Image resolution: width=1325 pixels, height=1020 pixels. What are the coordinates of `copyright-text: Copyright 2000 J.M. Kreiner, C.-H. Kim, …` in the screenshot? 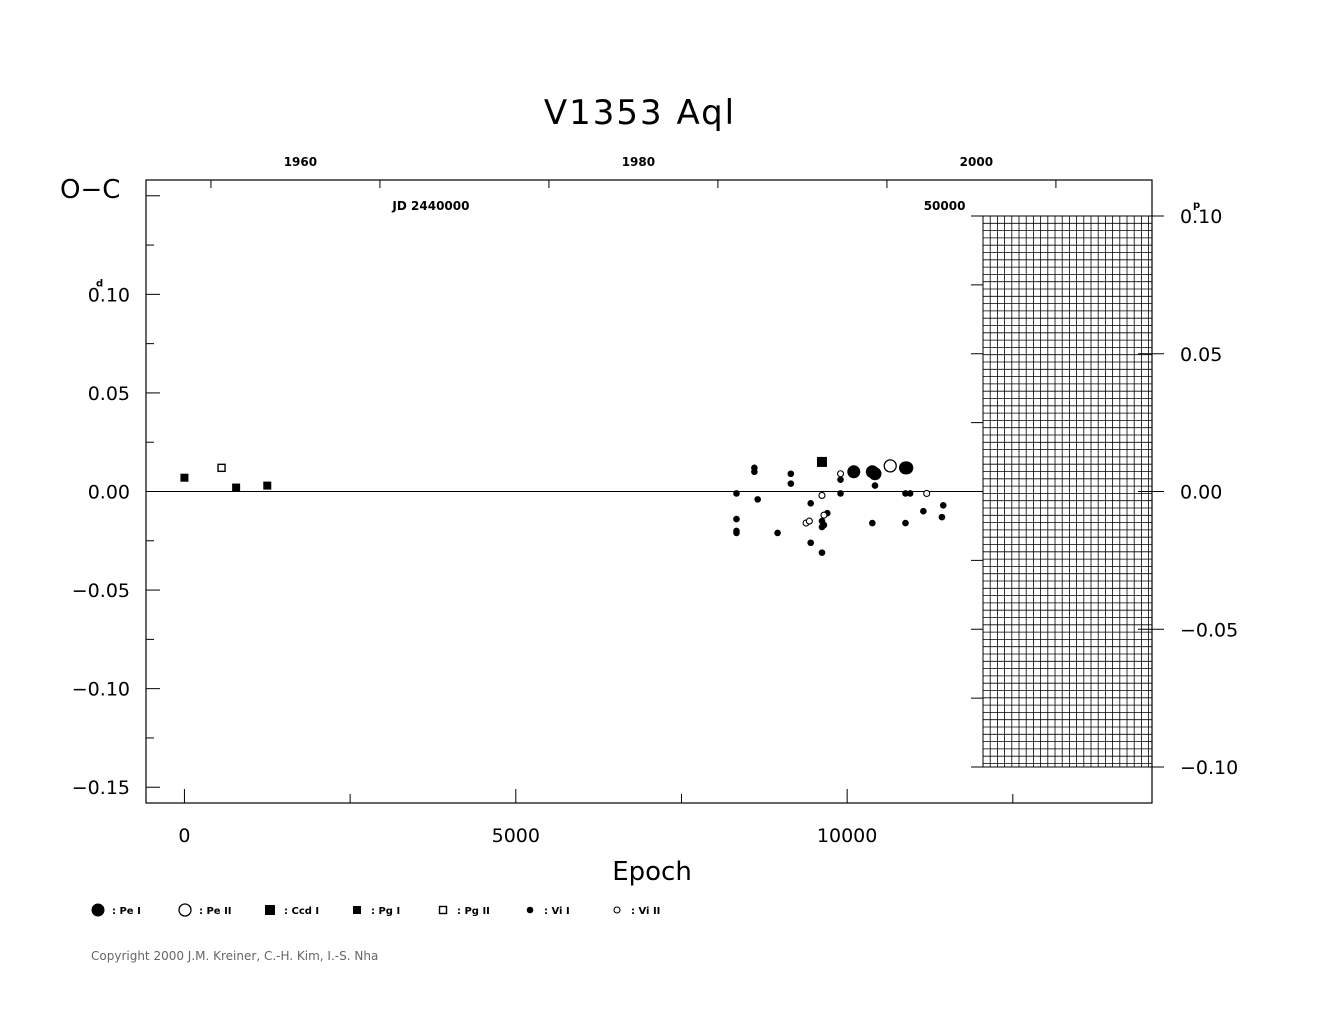 It's located at (235, 956).